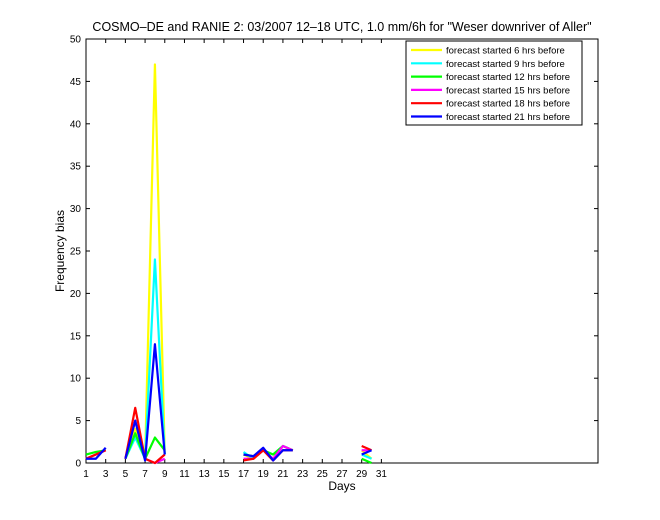 This screenshot has height=520, width=660. I want to click on x-tick-label: 29, so click(362, 474).